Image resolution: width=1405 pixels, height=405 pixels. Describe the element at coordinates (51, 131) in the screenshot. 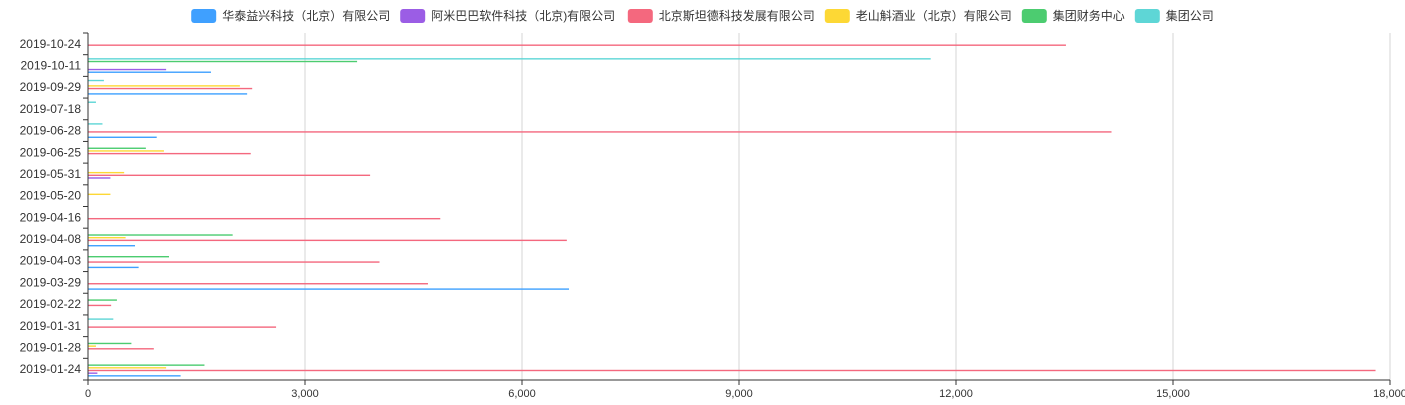

I see `y-tick-label: 2019-06-28` at that location.